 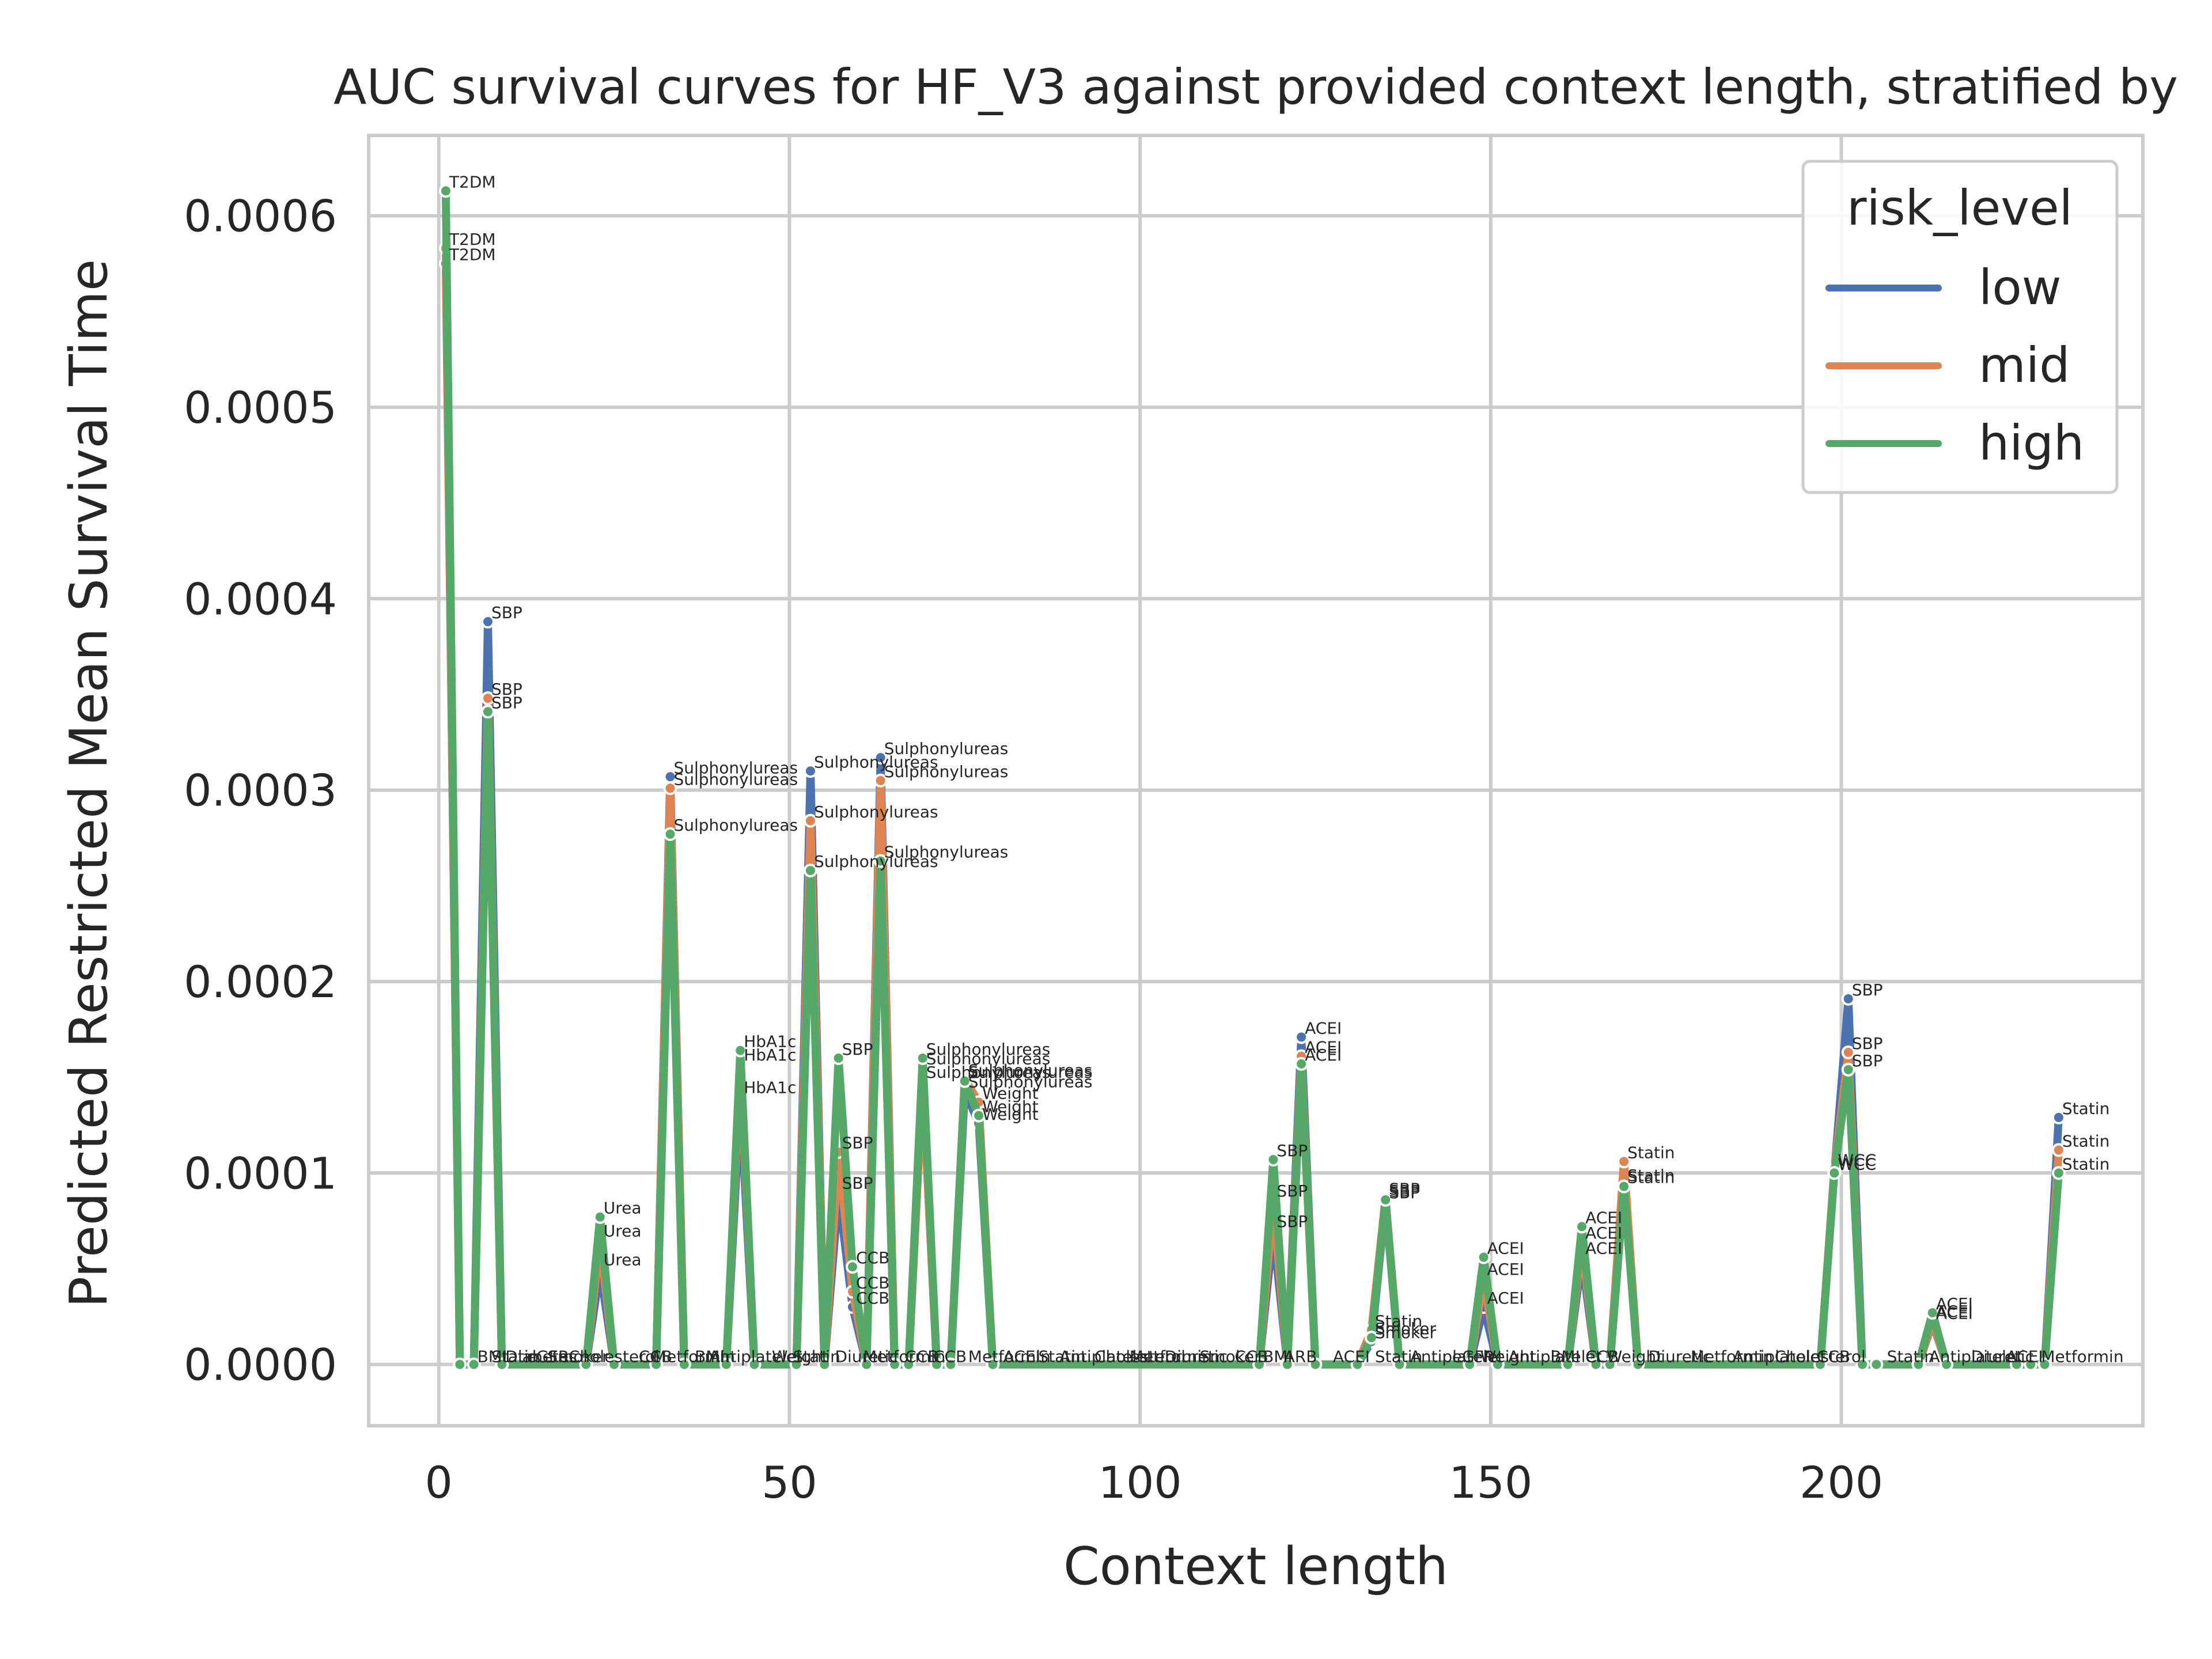 I want to click on x-tick-label: 50, so click(x=789, y=1482).